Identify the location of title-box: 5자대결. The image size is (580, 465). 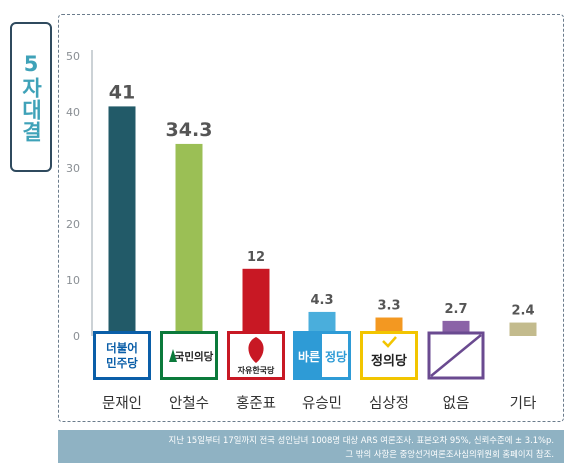
(31, 97).